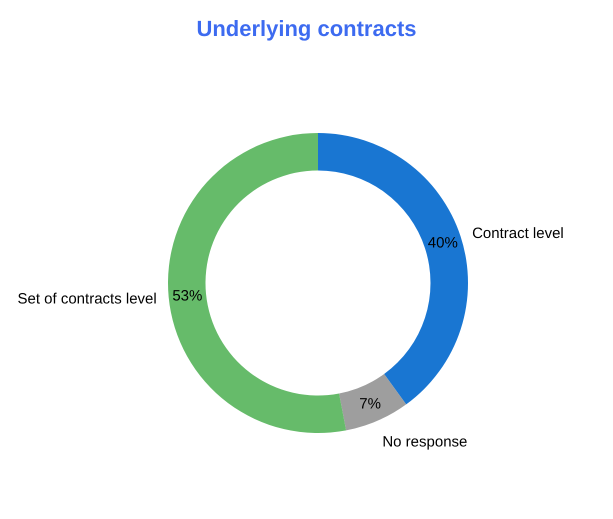  What do you see at coordinates (306, 28) in the screenshot?
I see `chart-title: Underlying contracts` at bounding box center [306, 28].